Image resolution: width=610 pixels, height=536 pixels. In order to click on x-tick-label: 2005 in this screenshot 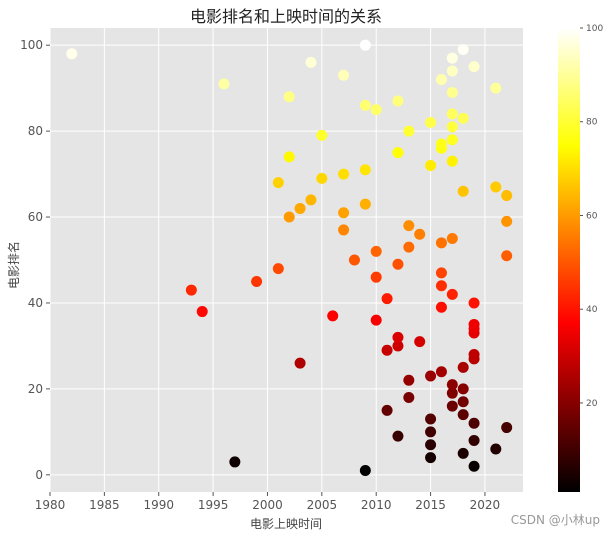, I will do `click(322, 505)`.